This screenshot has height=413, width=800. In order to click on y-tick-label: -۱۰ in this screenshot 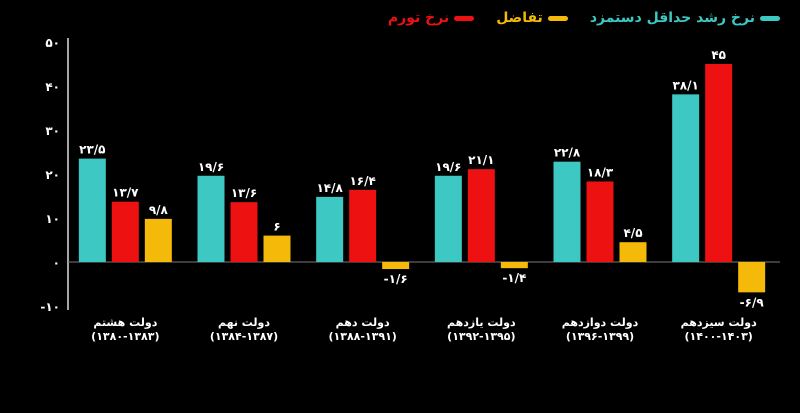, I will do `click(50, 307)`.